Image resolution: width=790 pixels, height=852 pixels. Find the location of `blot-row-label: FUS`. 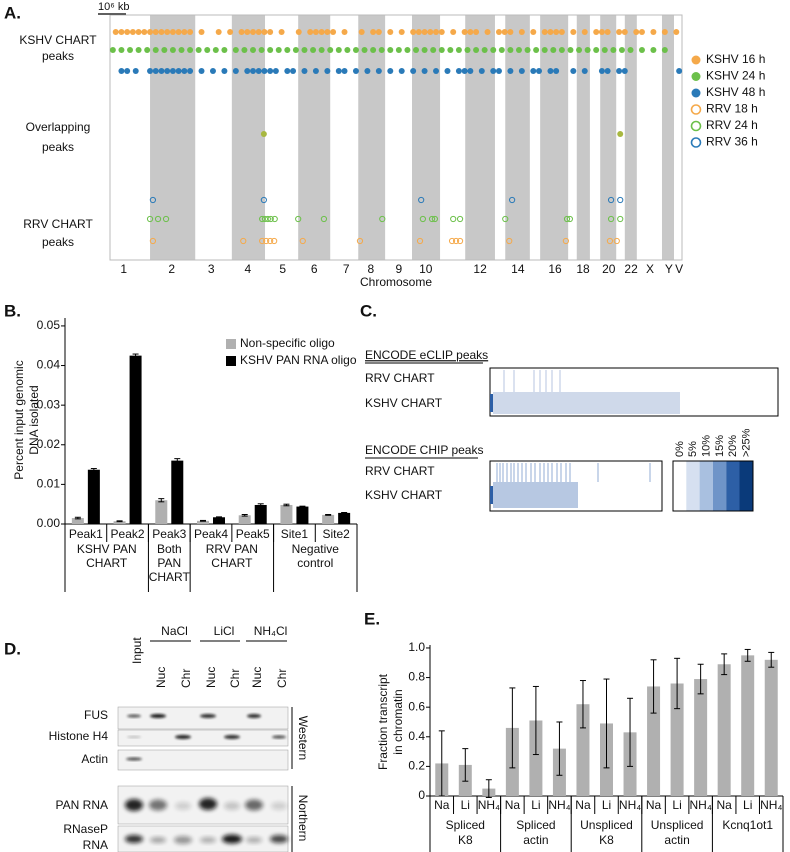

blot-row-label: FUS is located at coordinates (96, 715).